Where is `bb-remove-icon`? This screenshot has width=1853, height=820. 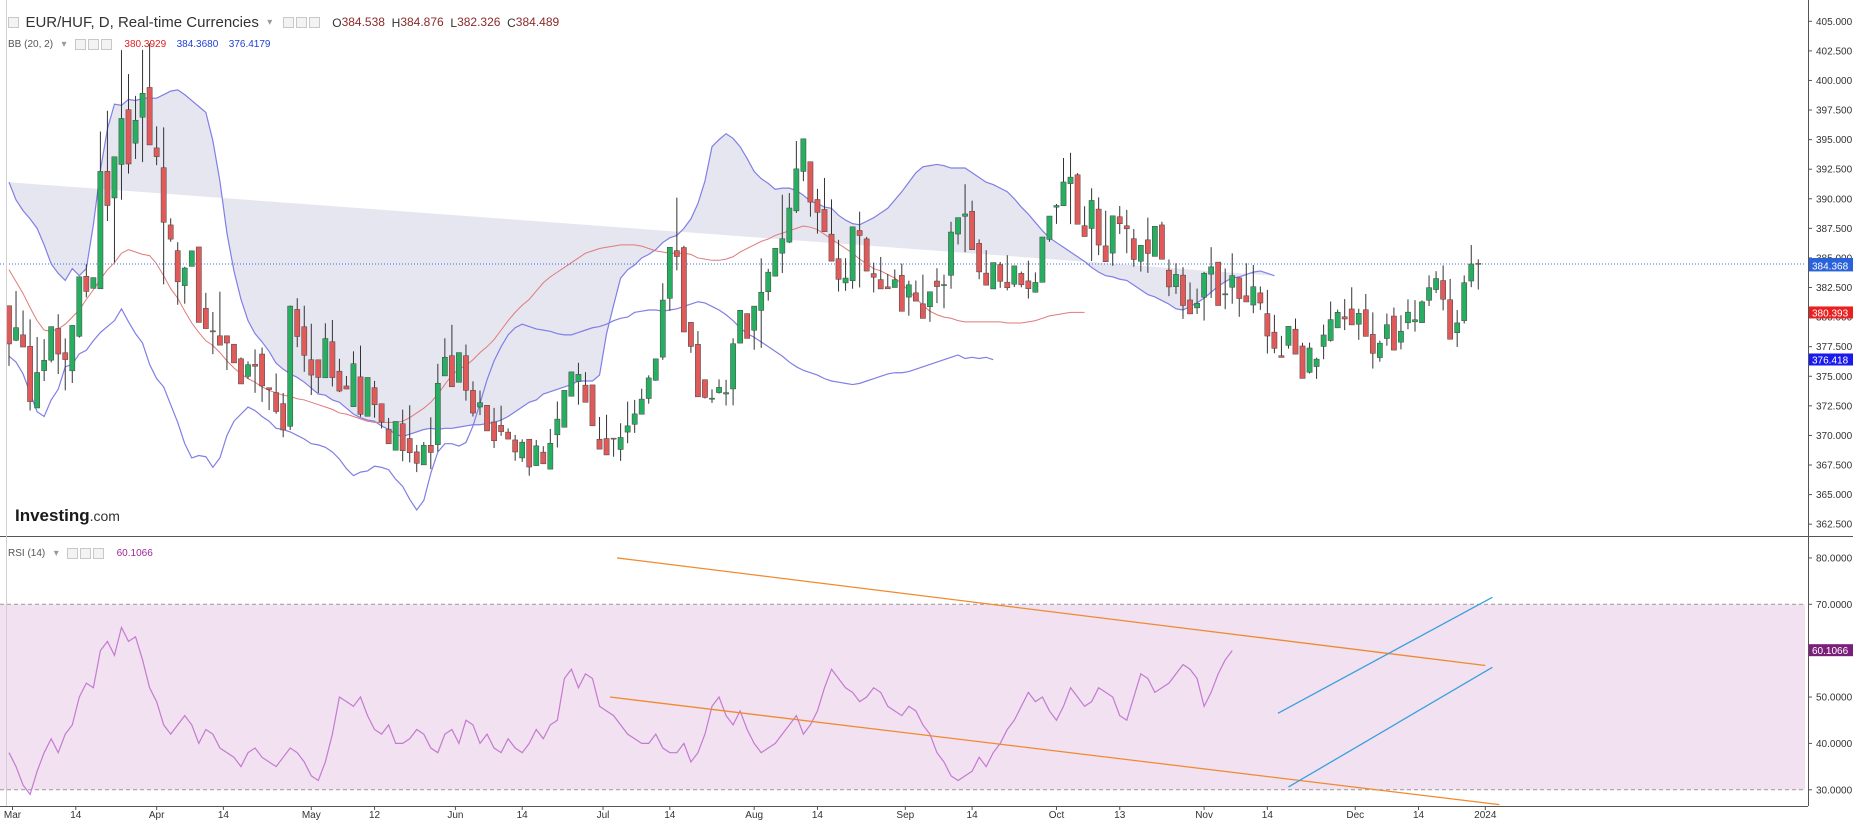
bb-remove-icon is located at coordinates (106, 45).